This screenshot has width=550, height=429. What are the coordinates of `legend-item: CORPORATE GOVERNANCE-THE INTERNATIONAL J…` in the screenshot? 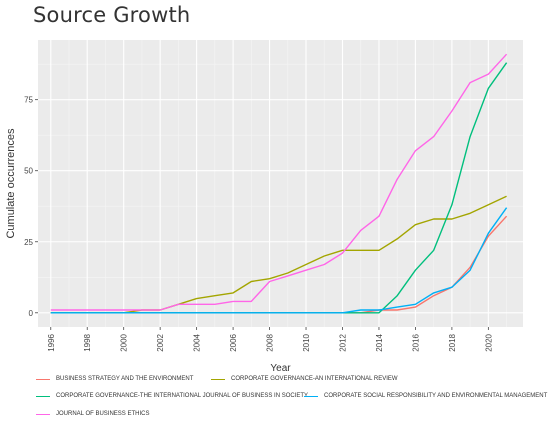 It's located at (172, 396).